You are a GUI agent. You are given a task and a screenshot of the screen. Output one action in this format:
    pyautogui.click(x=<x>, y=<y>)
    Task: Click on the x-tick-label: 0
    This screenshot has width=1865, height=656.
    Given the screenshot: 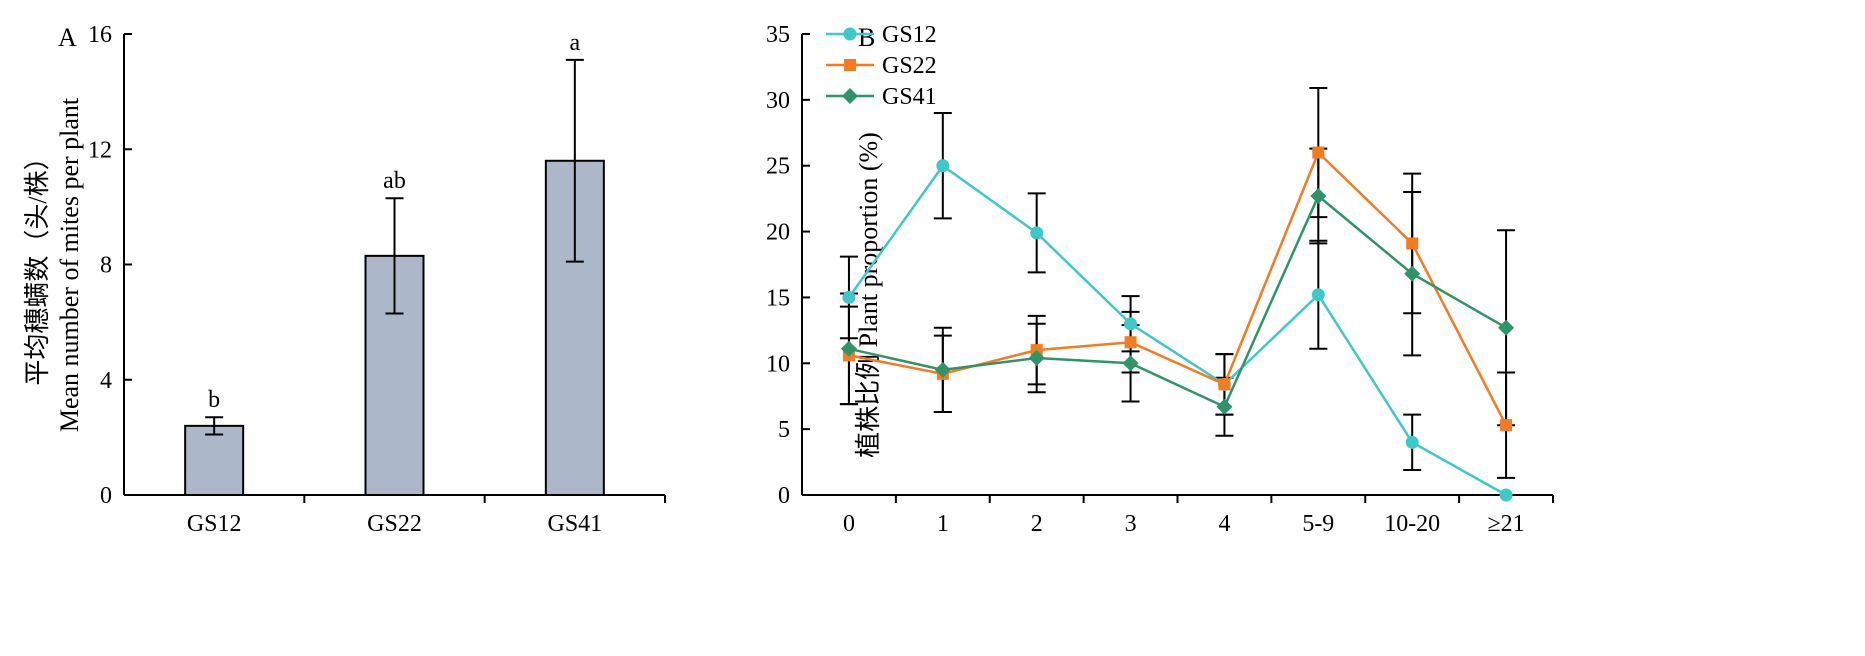 What is the action you would take?
    pyautogui.click(x=849, y=524)
    